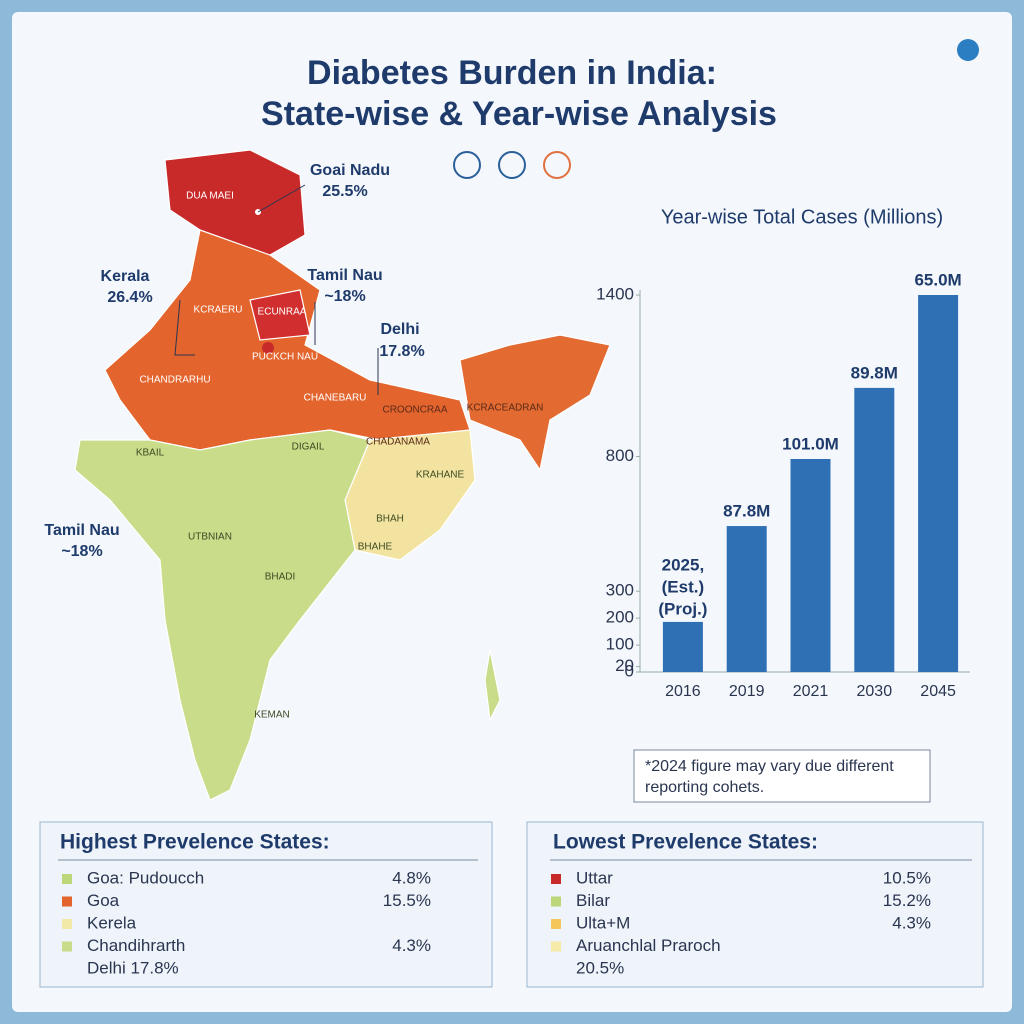 The image size is (1024, 1024). Describe the element at coordinates (600, 967) in the screenshot. I see `list-item: 20.5%` at that location.